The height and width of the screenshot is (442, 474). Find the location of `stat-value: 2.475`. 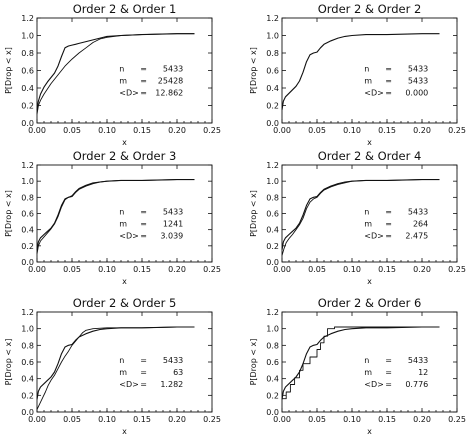

stat-value: 2.475 is located at coordinates (416, 235).